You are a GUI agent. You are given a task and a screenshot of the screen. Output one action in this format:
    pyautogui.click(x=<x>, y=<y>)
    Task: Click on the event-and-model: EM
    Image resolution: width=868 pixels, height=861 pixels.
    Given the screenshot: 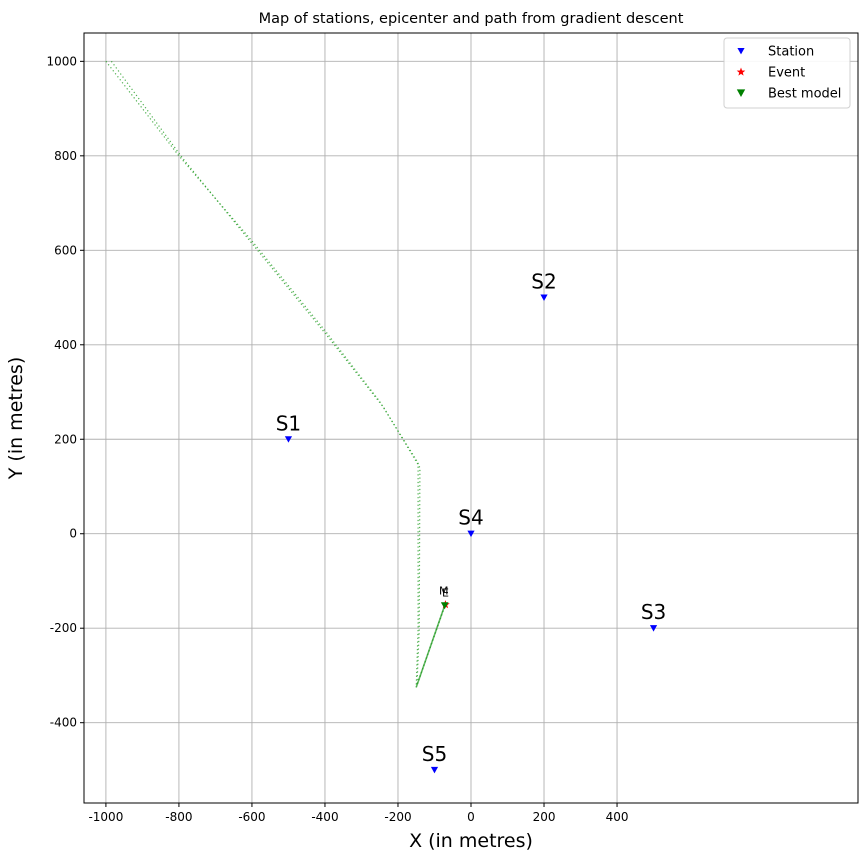 What is the action you would take?
    pyautogui.click(x=444, y=597)
    